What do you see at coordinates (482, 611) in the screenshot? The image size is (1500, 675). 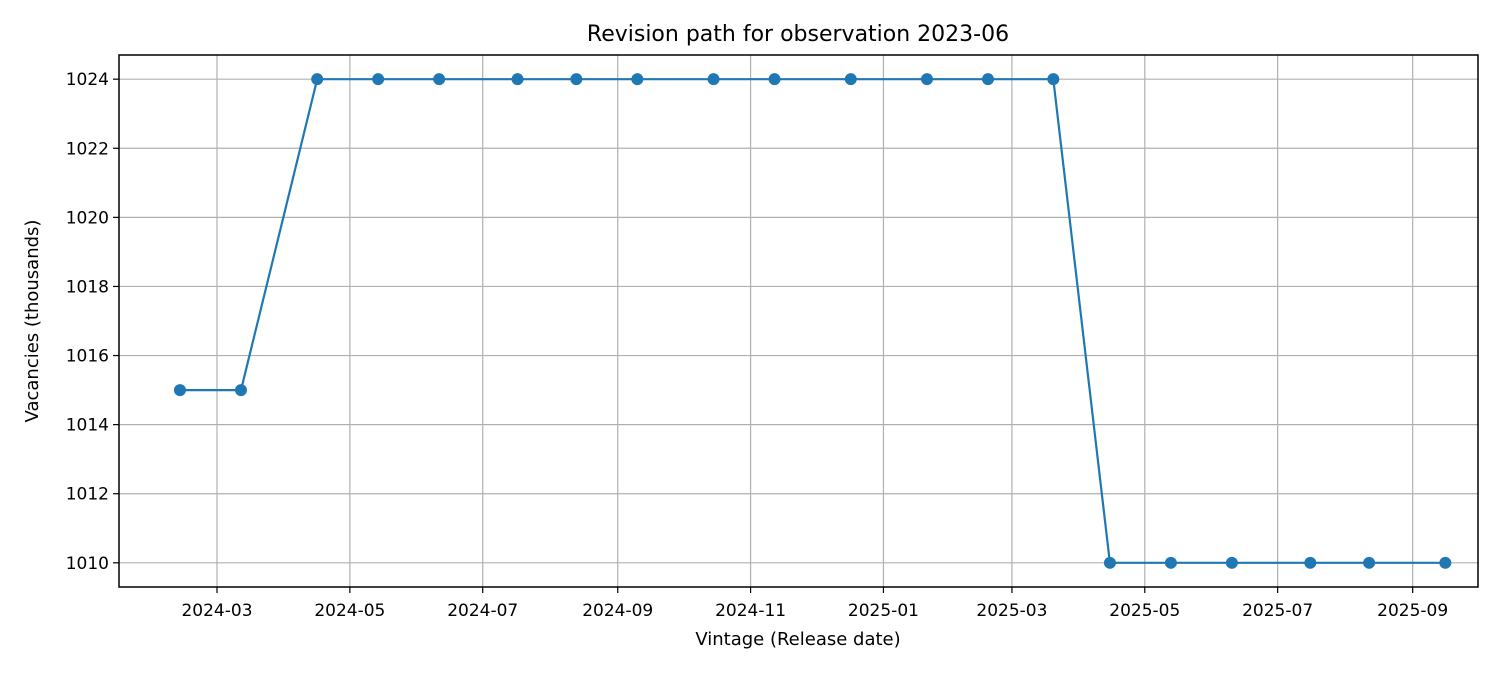 I see `x-tick-label: 2024-07` at bounding box center [482, 611].